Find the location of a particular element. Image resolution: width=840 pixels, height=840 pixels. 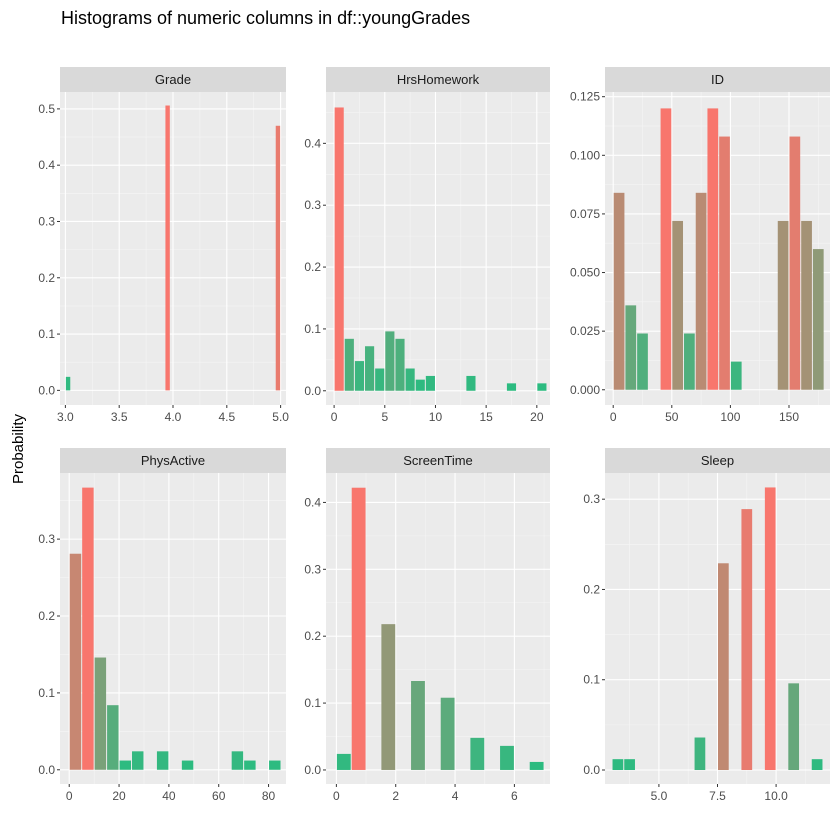

x-tick-label: 10.0 is located at coordinates (776, 796).